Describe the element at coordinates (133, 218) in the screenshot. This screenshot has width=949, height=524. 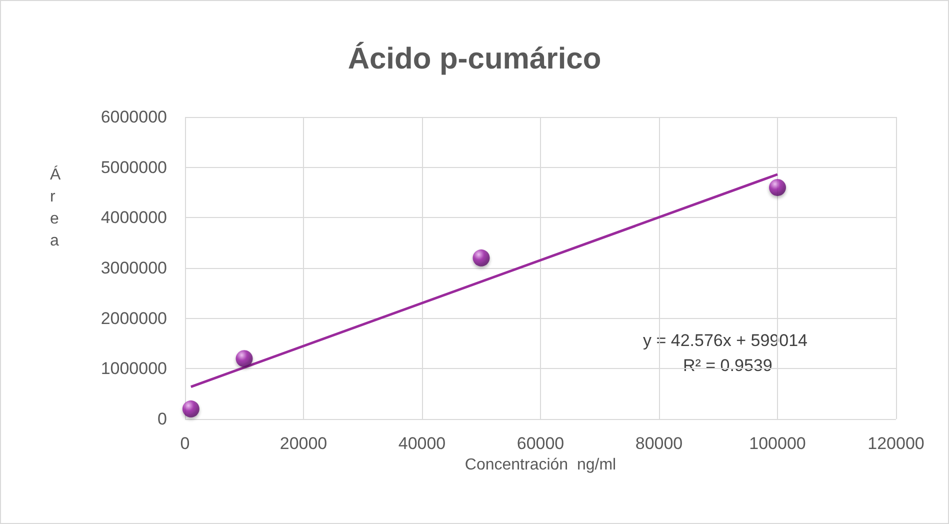
I see `y-tick-label: 4000000` at that location.